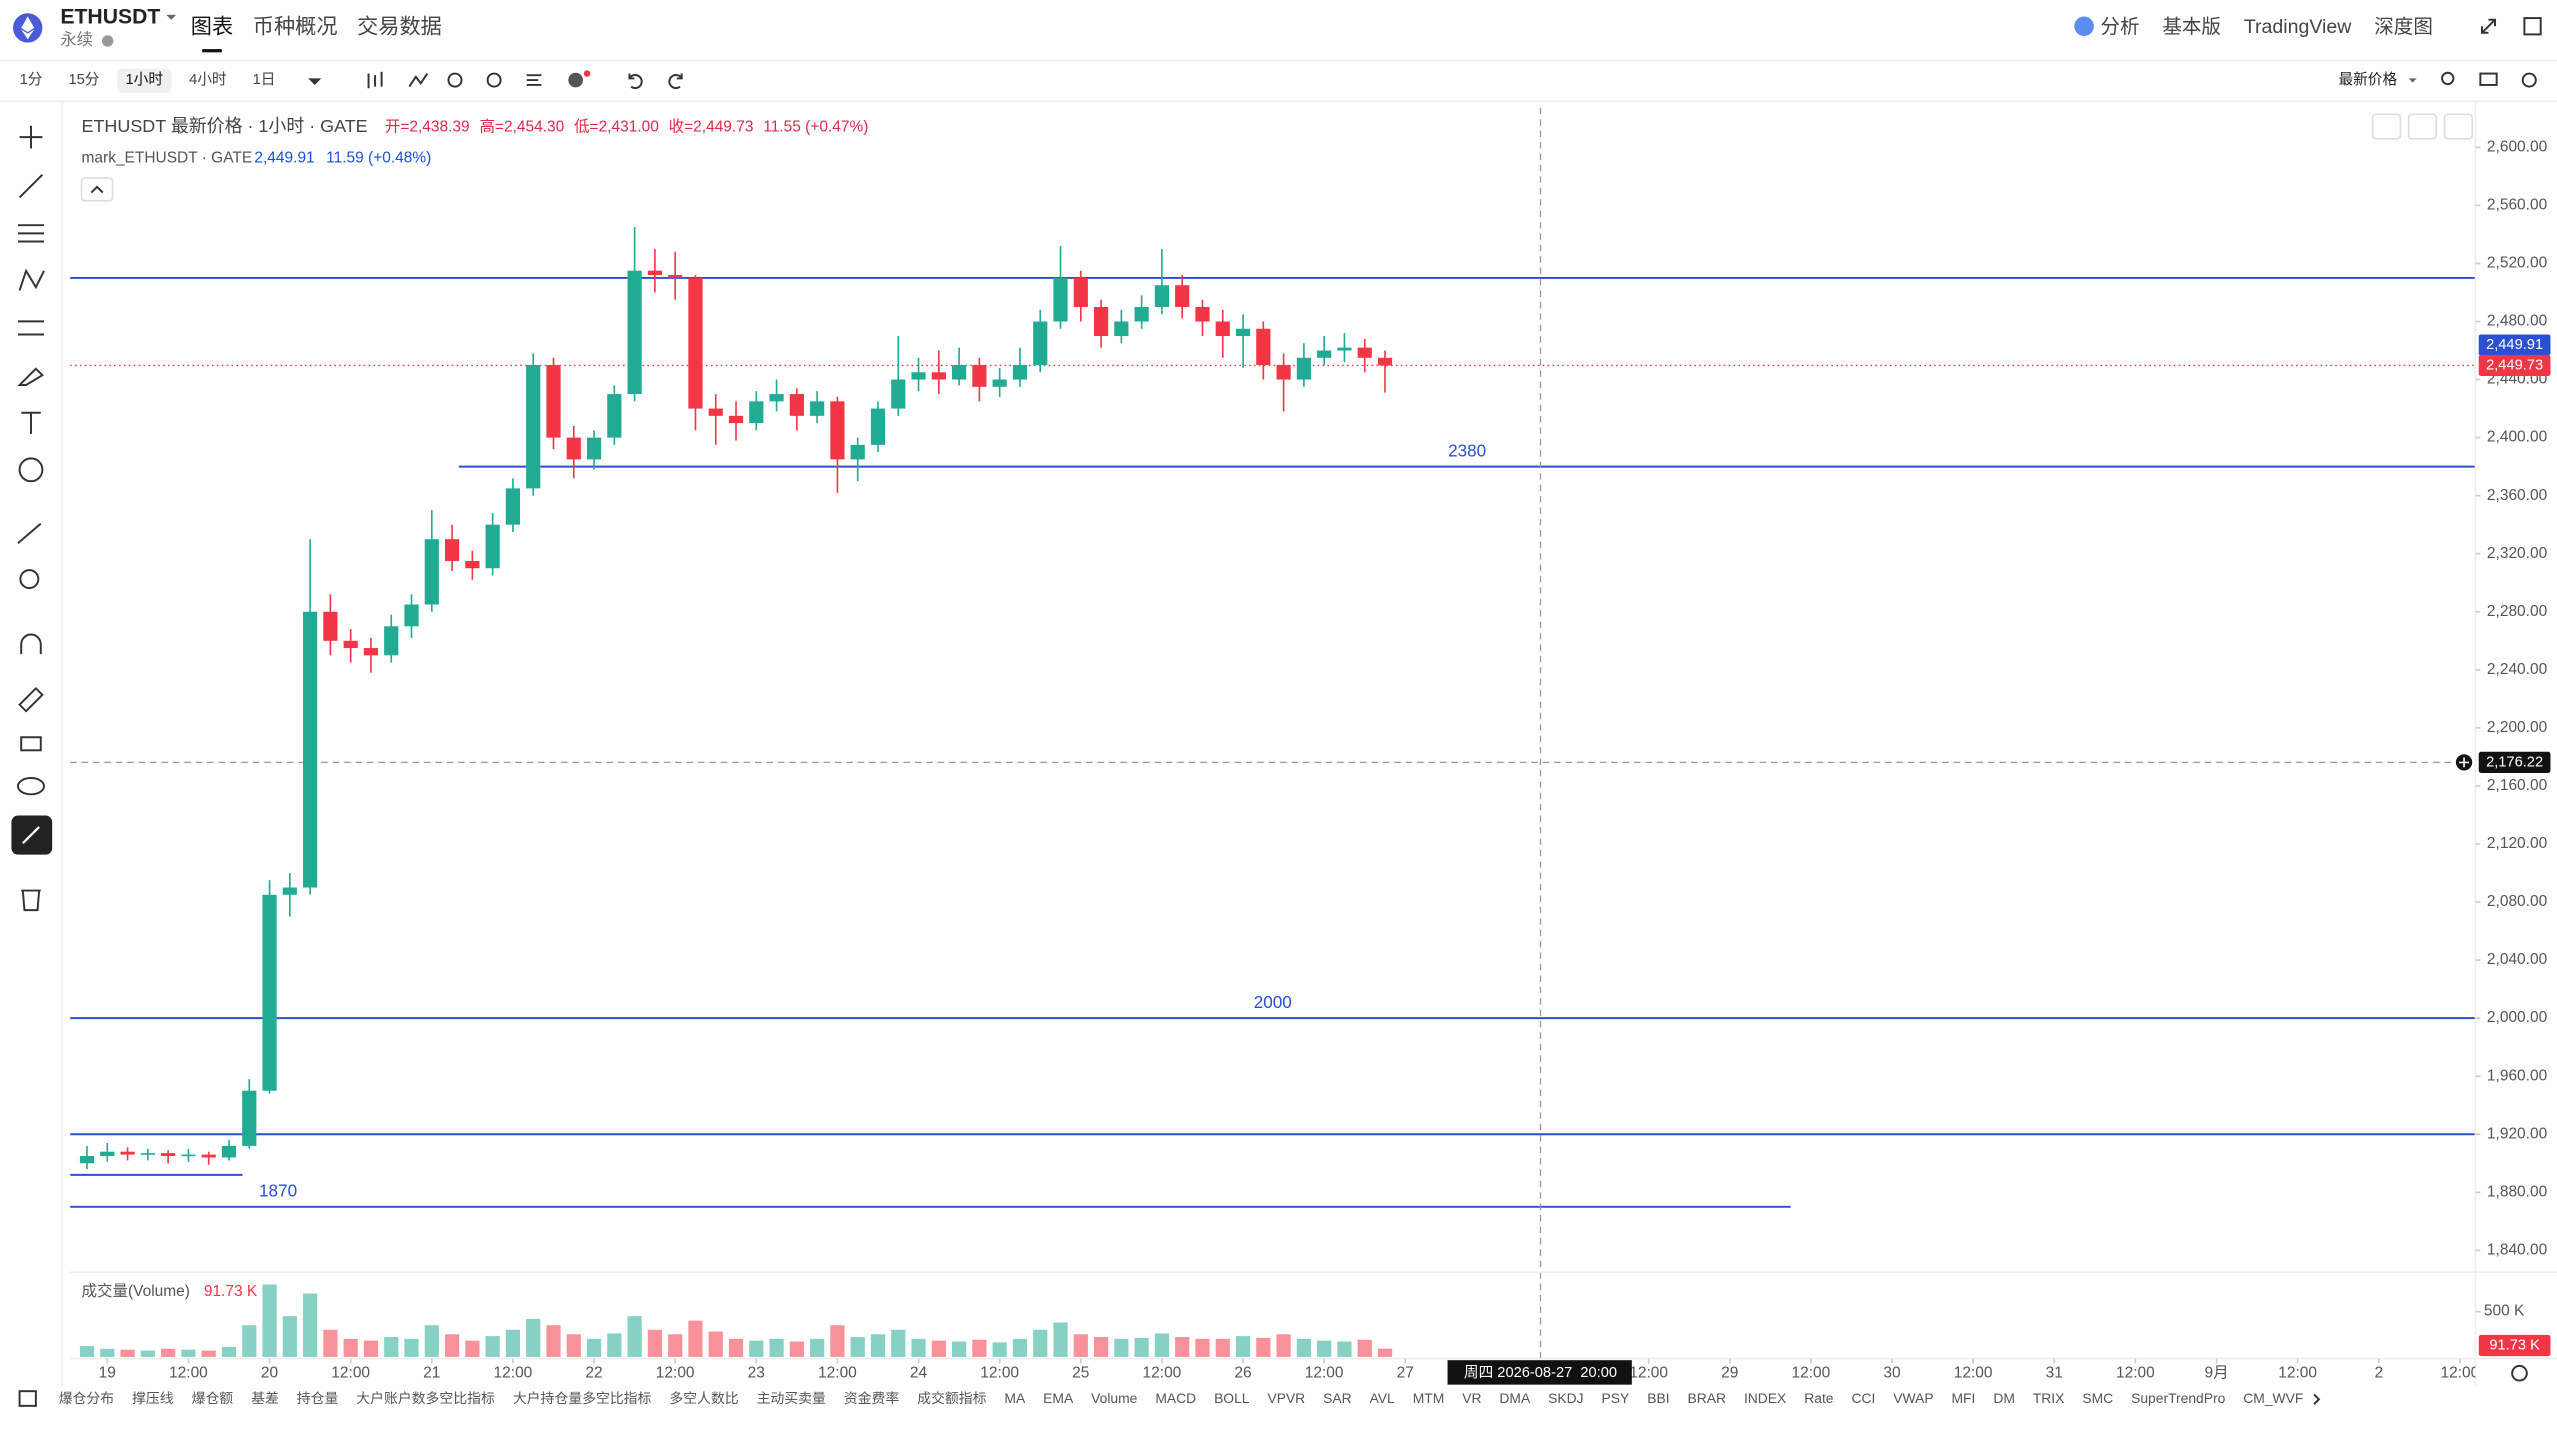  What do you see at coordinates (31, 744) in the screenshot?
I see `lock-tool` at bounding box center [31, 744].